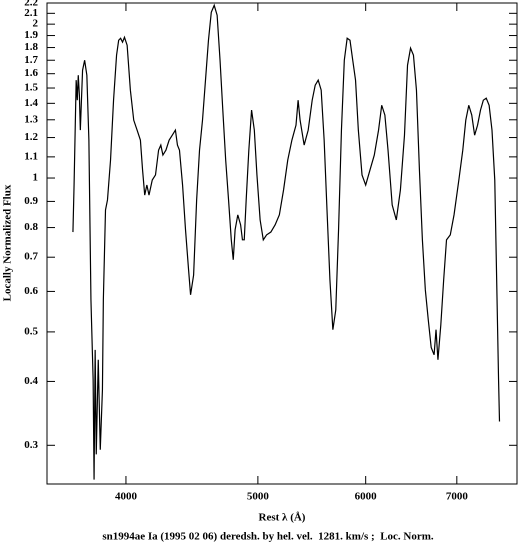 This screenshot has width=529, height=546. What do you see at coordinates (31, 227) in the screenshot?
I see `y-tick-label: 0.8` at bounding box center [31, 227].